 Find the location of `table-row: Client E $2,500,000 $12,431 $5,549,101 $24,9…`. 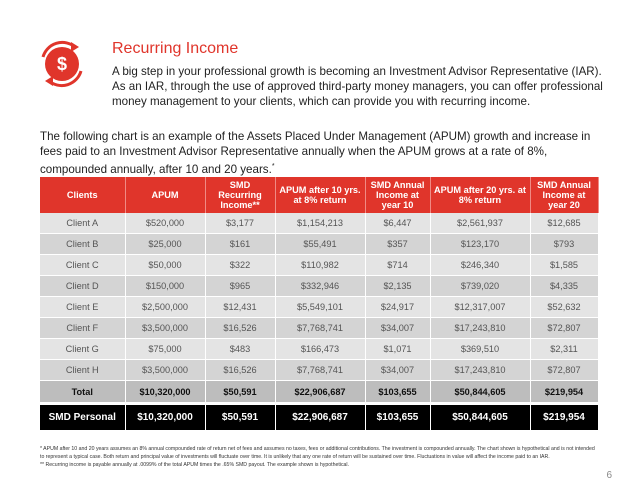

table-row: Client E $2,500,000 $12,431 $5,549,101 $24,9… is located at coordinates (319, 307).